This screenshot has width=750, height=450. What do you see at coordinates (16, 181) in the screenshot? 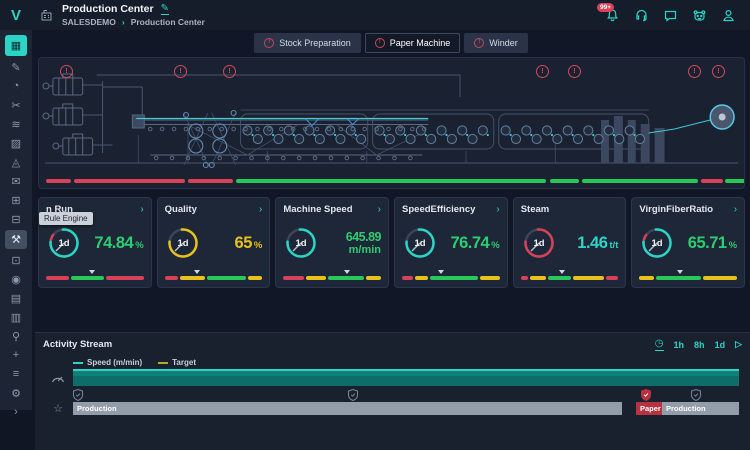
I see `sidebar-item-messages-icon: ✉` at bounding box center [16, 181].